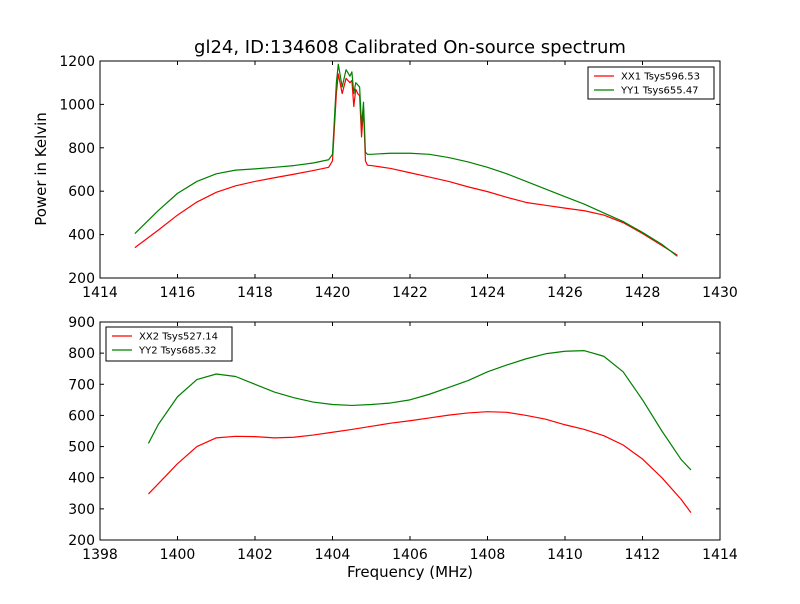 This screenshot has height=604, width=800. Describe the element at coordinates (178, 555) in the screenshot. I see `bottom-x-tick-label: 1400` at that location.